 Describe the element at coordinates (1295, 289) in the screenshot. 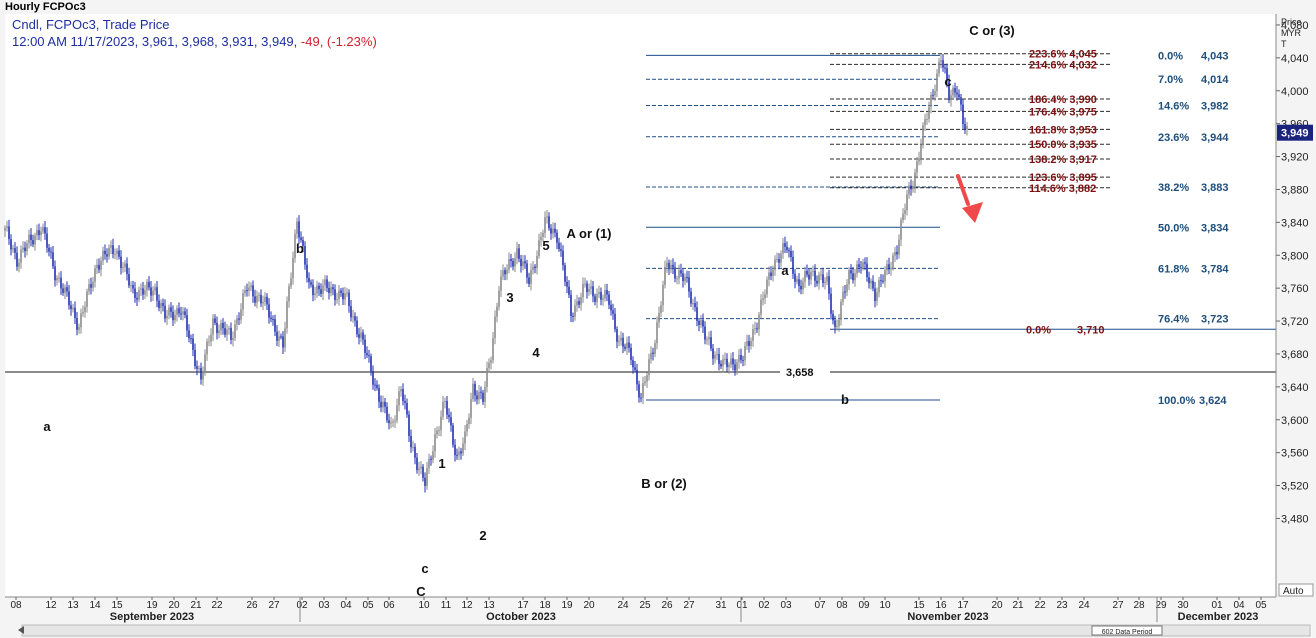

I see `price-tick-label: 3,760` at that location.